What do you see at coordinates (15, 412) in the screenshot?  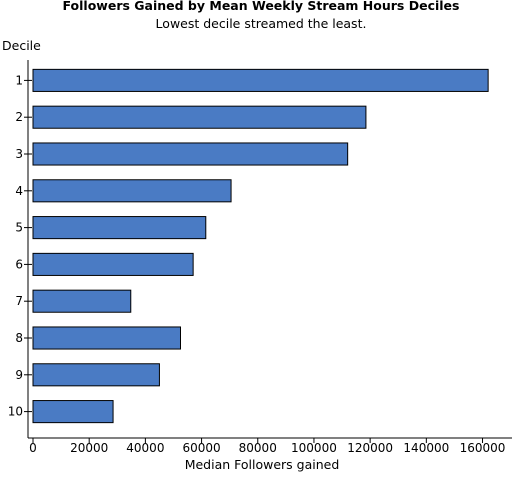 I see `y-tick-label: 10` at bounding box center [15, 412].